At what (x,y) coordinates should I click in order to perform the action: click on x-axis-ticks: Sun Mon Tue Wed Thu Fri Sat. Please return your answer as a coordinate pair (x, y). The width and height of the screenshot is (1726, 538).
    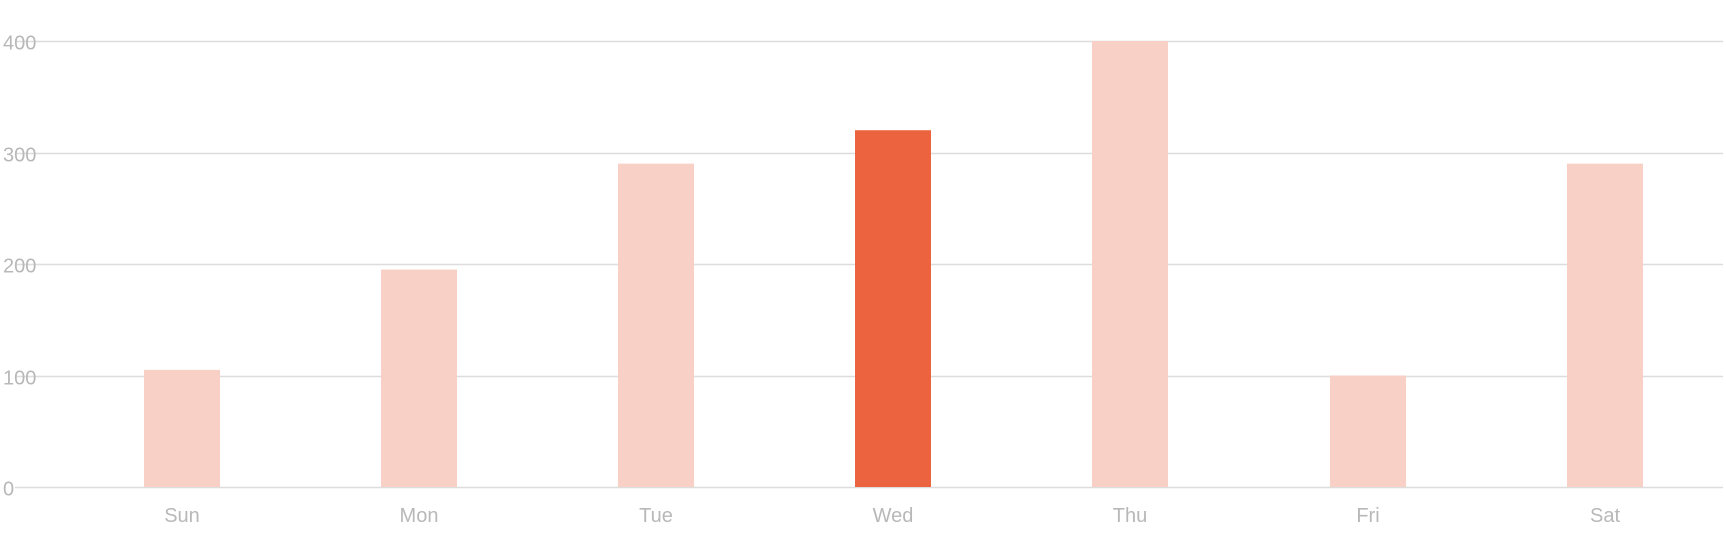
    Looking at the image, I should click on (892, 516).